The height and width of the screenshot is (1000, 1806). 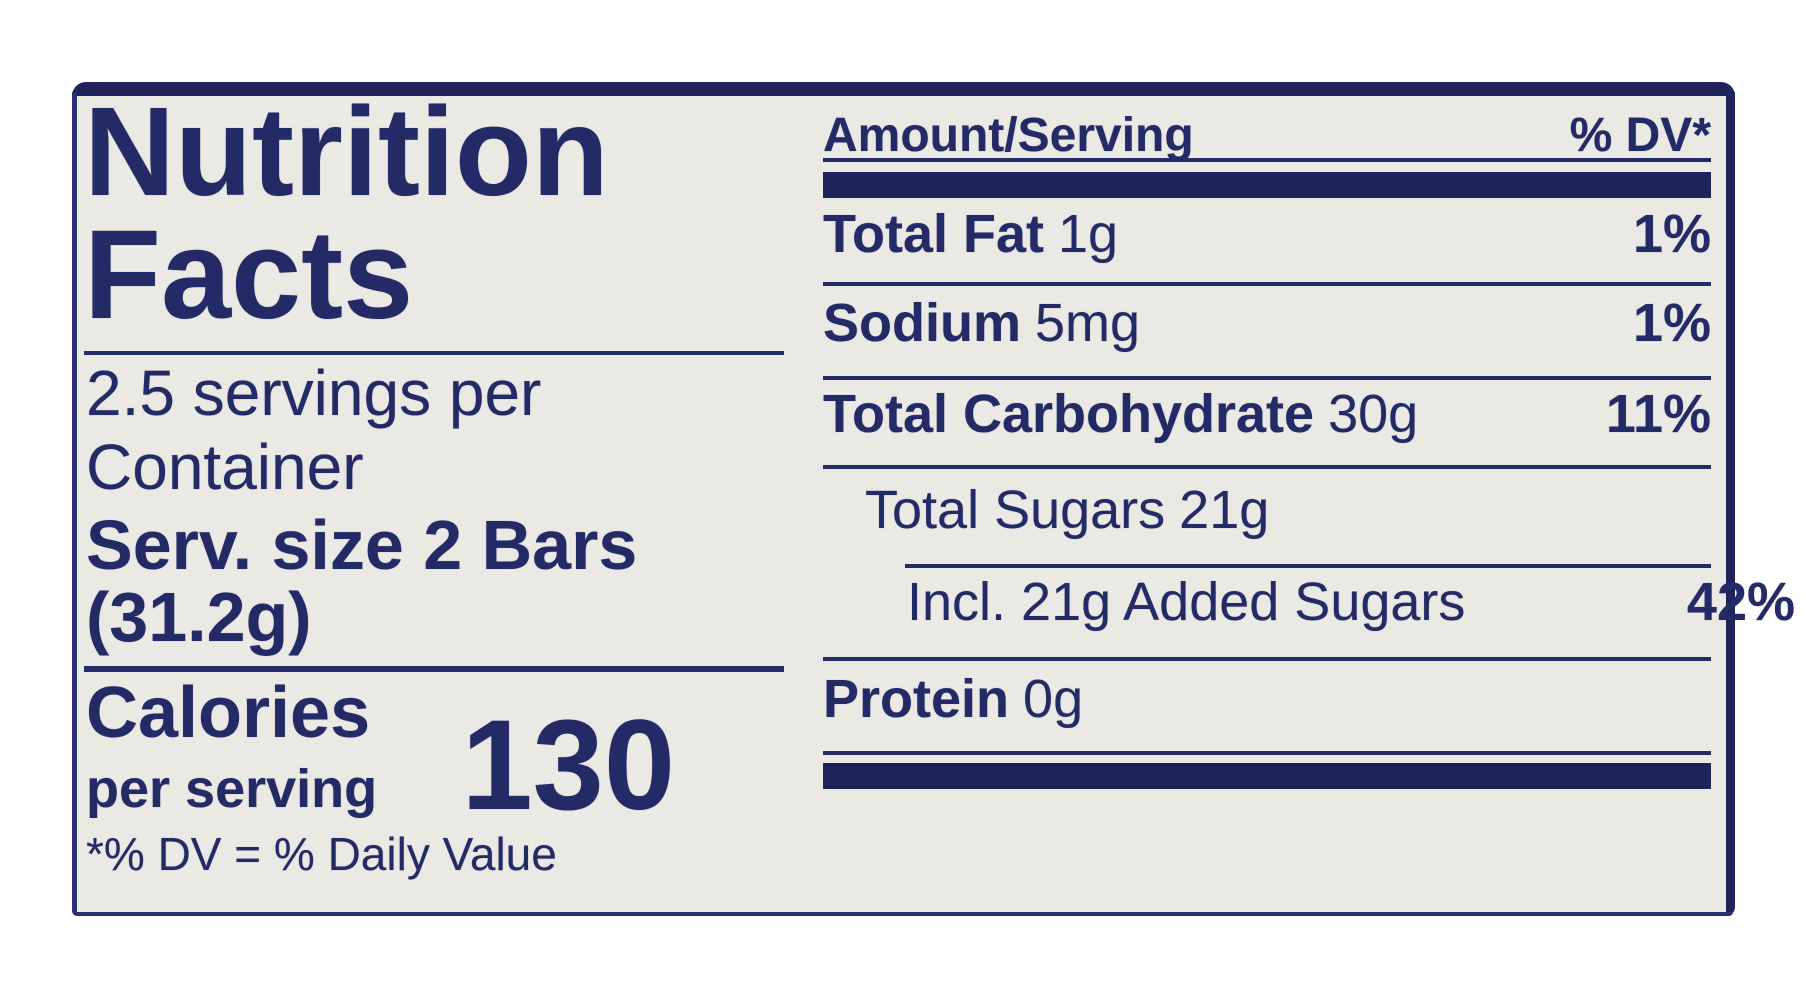 I want to click on amount-serving-header: Amount/Serving, so click(x=1008, y=135).